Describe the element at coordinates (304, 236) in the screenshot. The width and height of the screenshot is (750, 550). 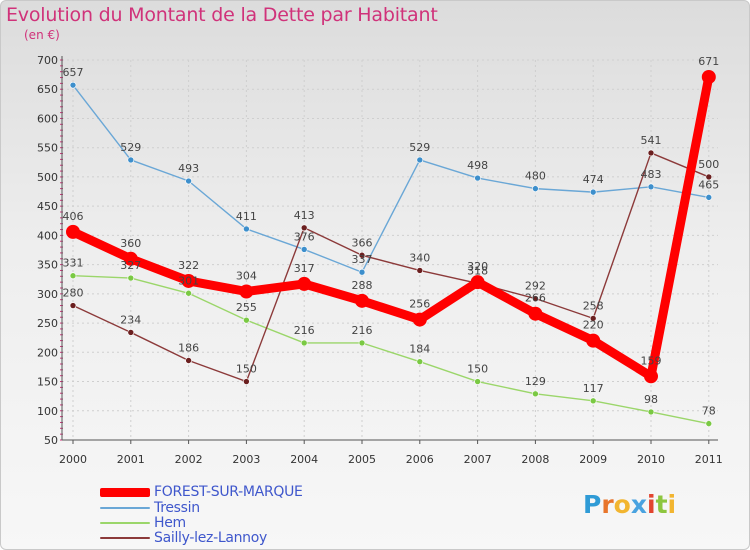
I see `data-label-tressin: 376` at that location.